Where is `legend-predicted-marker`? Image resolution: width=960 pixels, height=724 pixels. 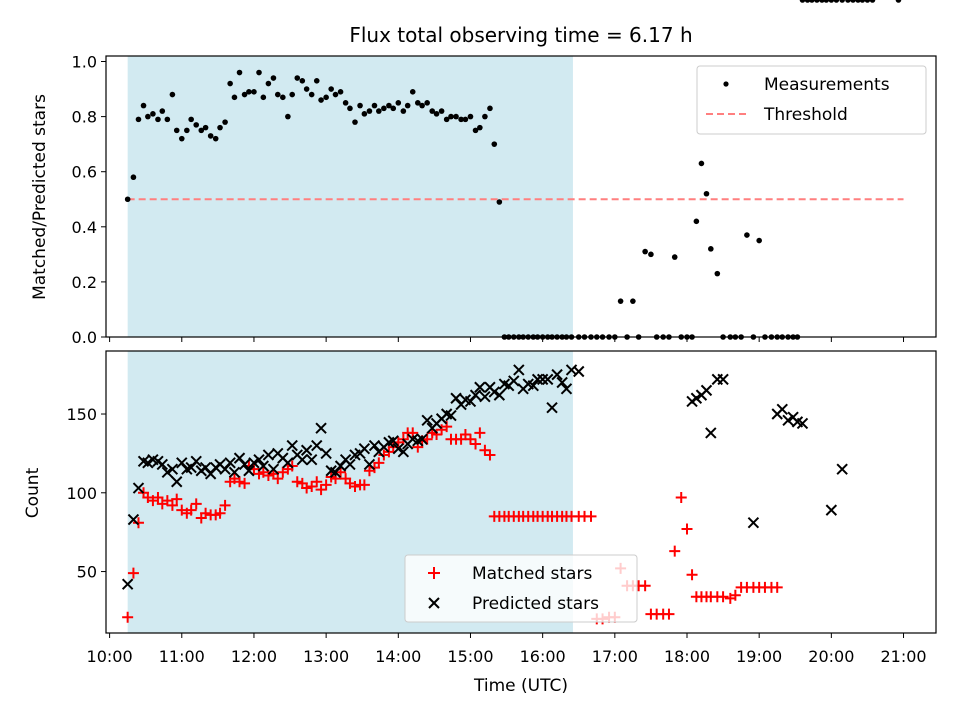 legend-predicted-marker is located at coordinates (434, 603).